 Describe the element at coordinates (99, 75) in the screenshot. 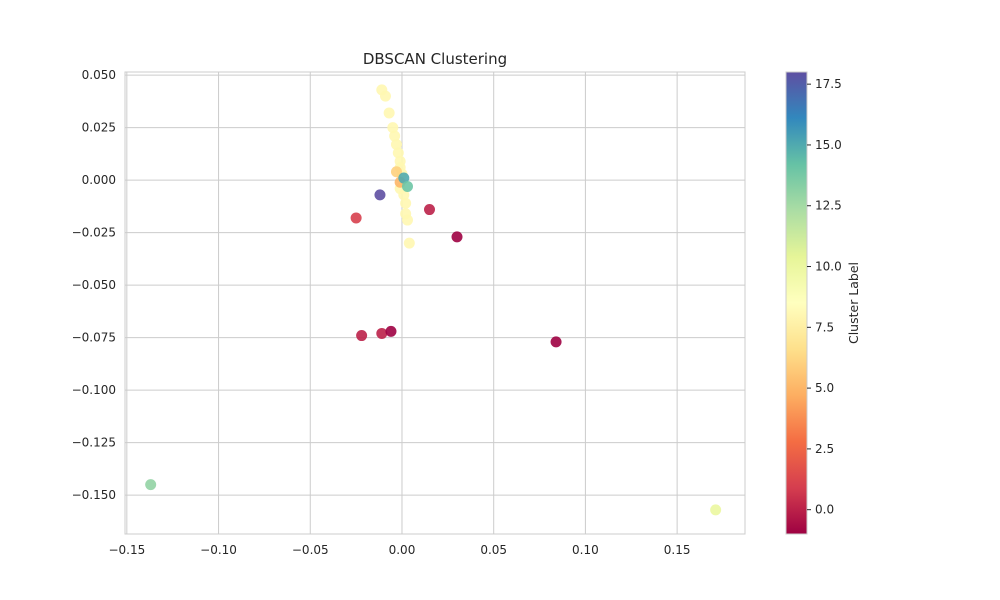

I see `y-tick-label: 0.050` at that location.